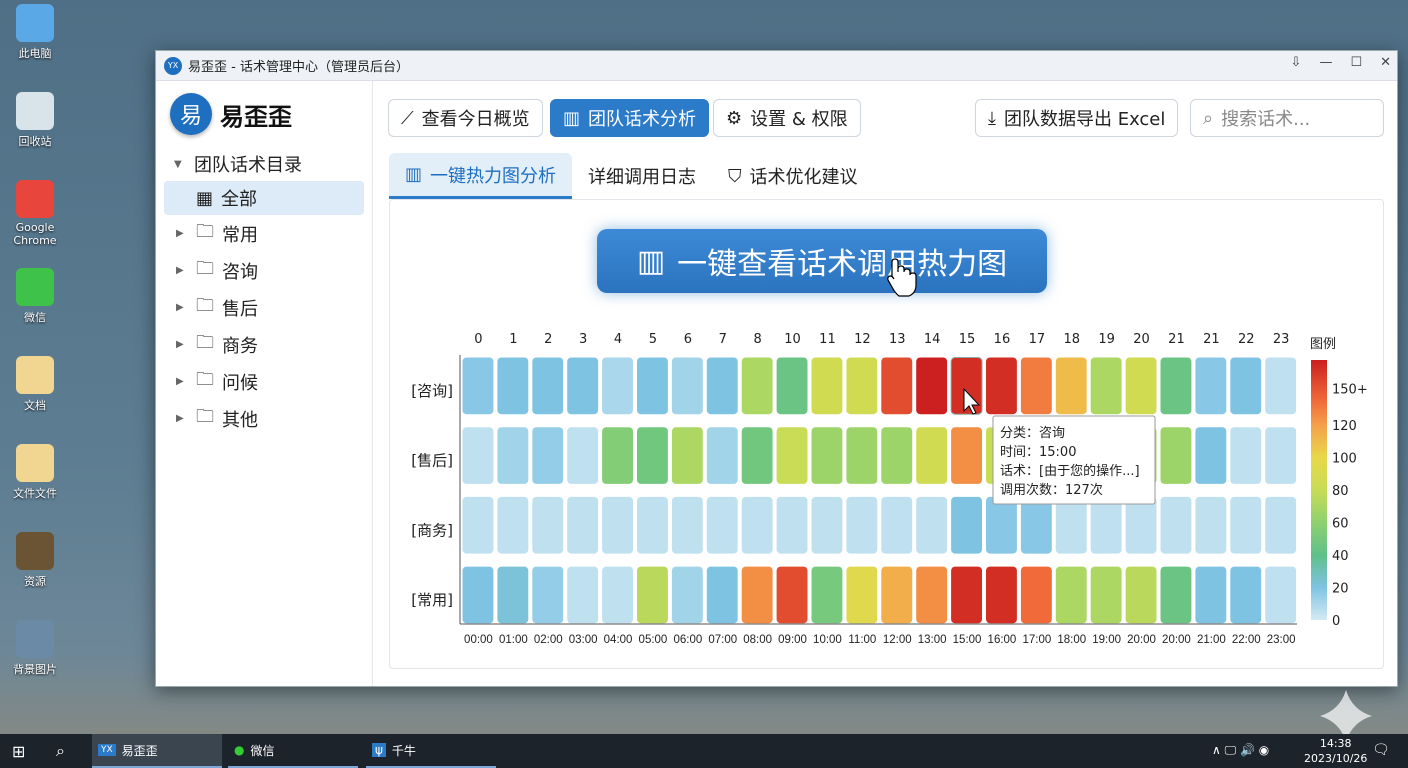 Image resolution: width=1408 pixels, height=768 pixels. What do you see at coordinates (264, 270) in the screenshot?
I see `sidebar-item: ▶ 🗀 咨询` at bounding box center [264, 270].